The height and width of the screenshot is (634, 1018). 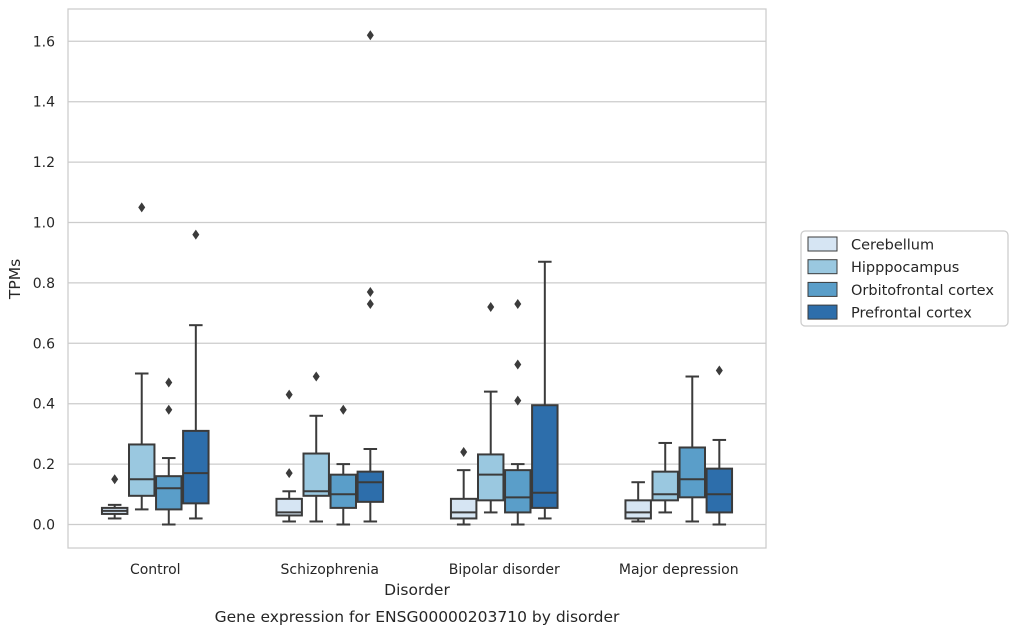 I want to click on x-tick-label: Schizophrenia, so click(x=330, y=570).